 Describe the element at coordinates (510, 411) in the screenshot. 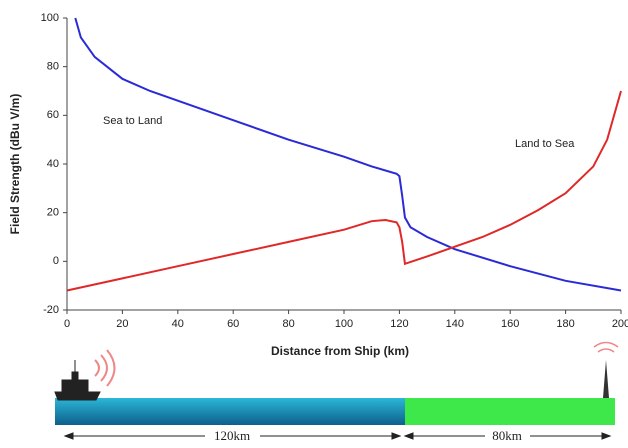

I see `land` at that location.